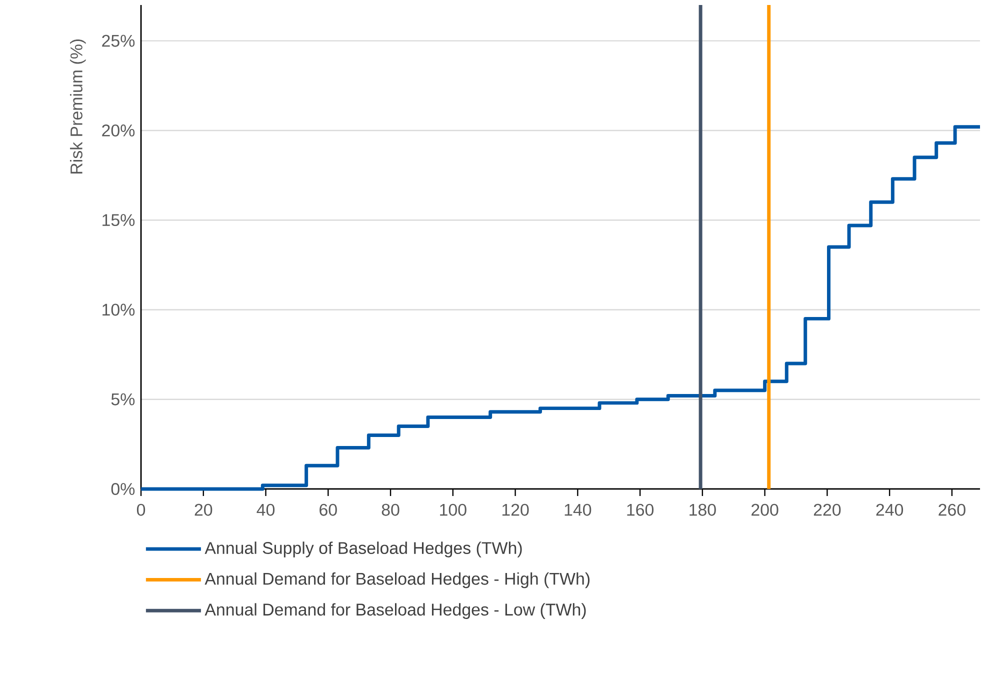  What do you see at coordinates (118, 220) in the screenshot?
I see `y-tick-label: 15%` at bounding box center [118, 220].